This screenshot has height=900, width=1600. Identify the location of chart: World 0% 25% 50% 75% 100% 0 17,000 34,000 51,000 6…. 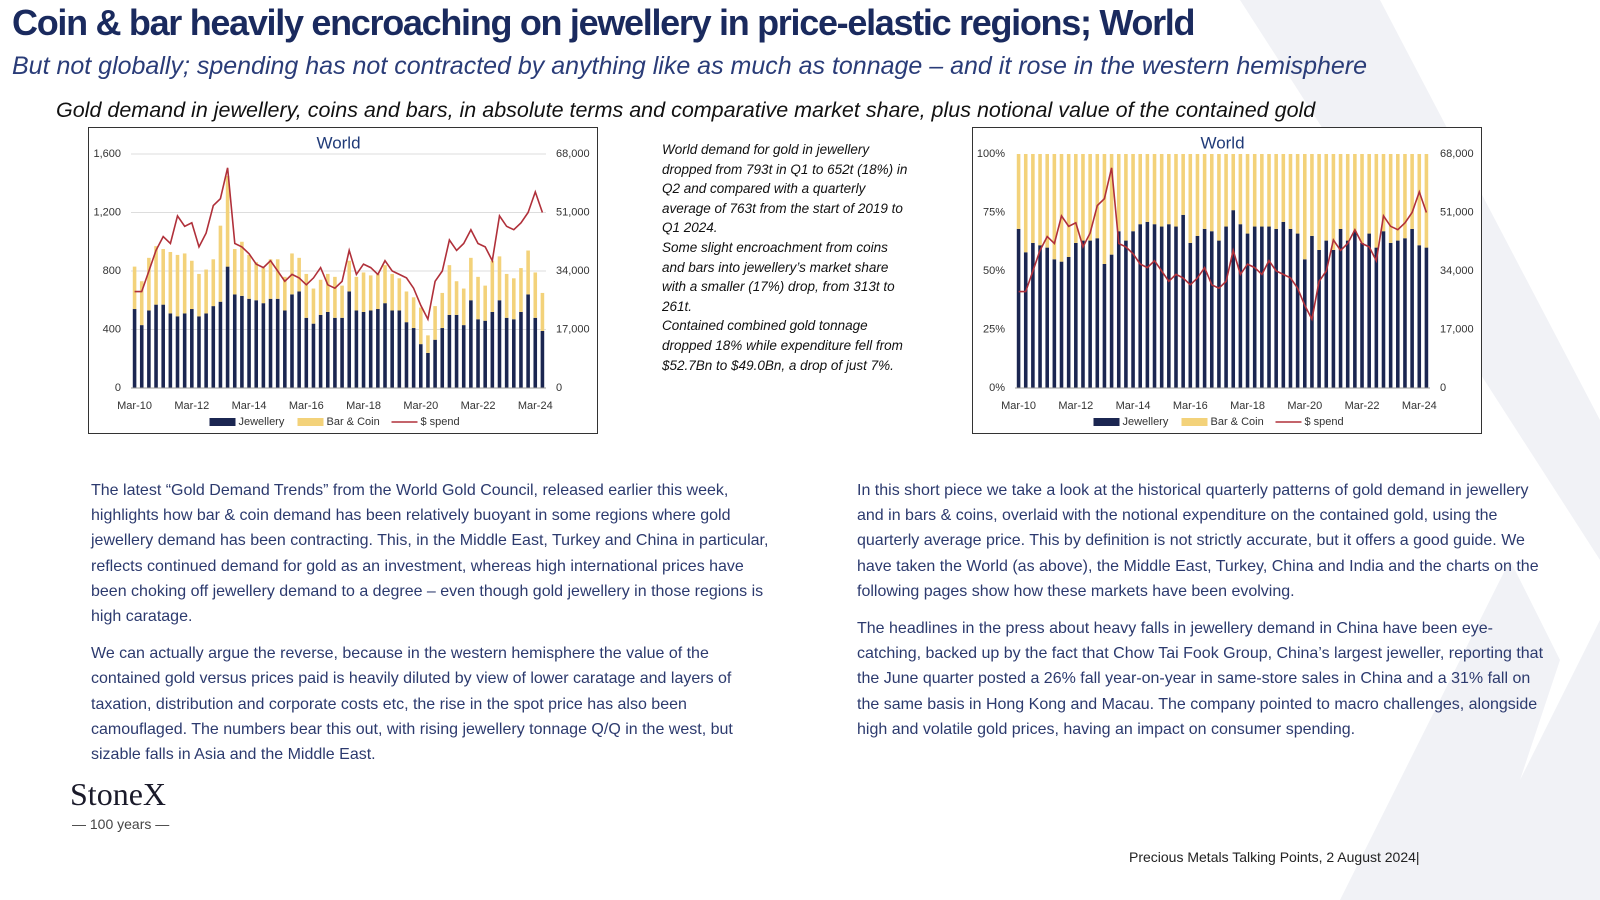
(1227, 280).